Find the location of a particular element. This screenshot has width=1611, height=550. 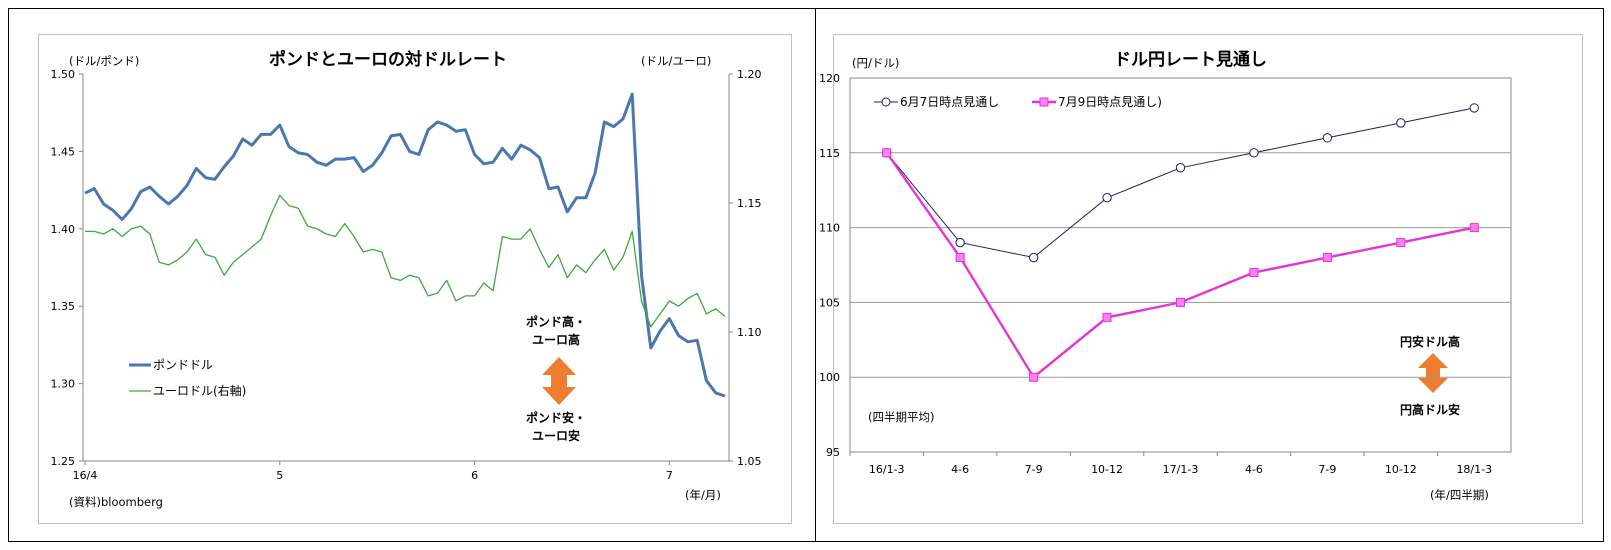

left-y-tick-label: 1.30 is located at coordinates (63, 384).